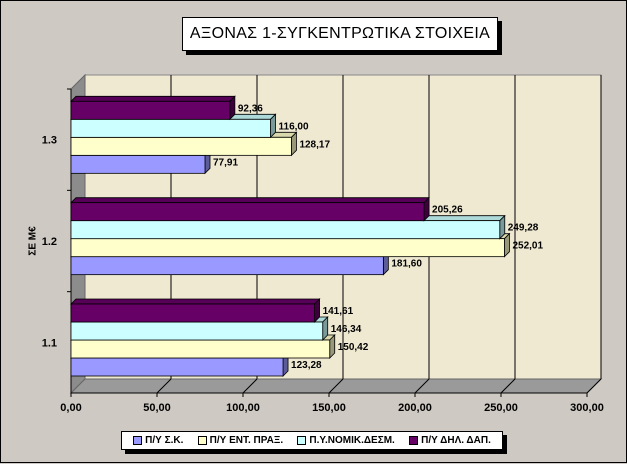 This screenshot has height=464, width=627. I want to click on legend-label: Π/Υ ΕΝΤ. ΠΡΑΞ., so click(246, 440).